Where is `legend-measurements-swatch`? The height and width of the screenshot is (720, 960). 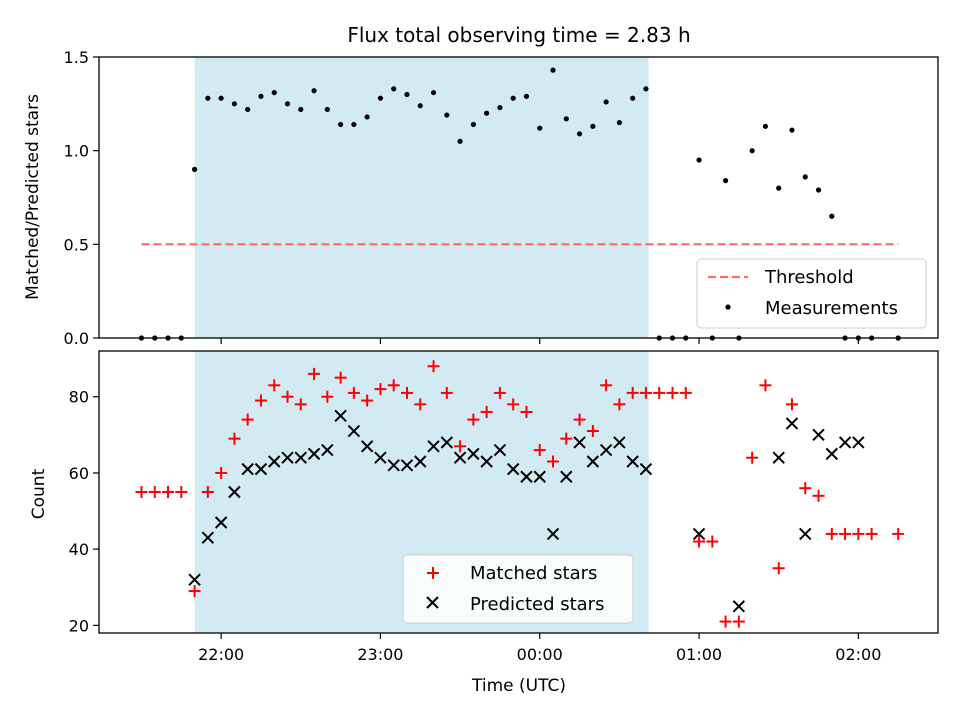
legend-measurements-swatch is located at coordinates (728, 307).